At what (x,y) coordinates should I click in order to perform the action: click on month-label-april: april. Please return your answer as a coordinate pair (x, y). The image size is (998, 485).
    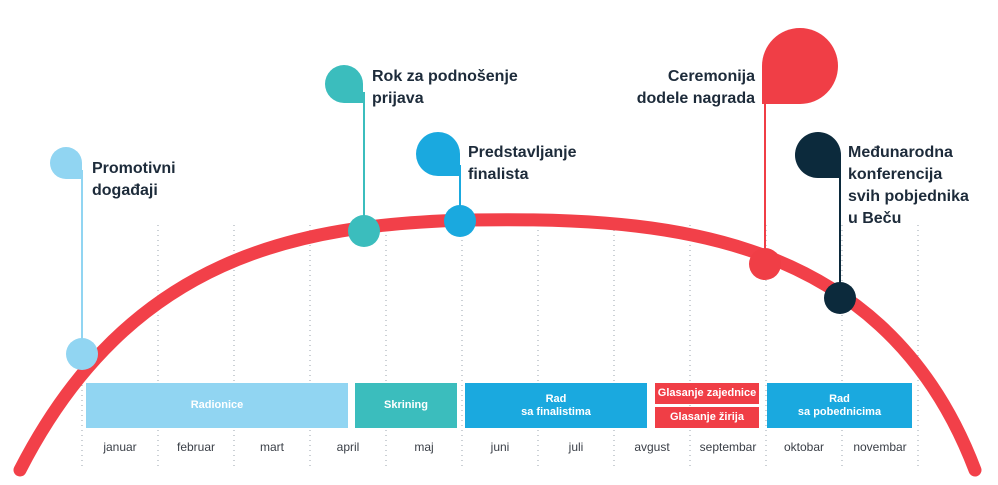
    Looking at the image, I should click on (348, 447).